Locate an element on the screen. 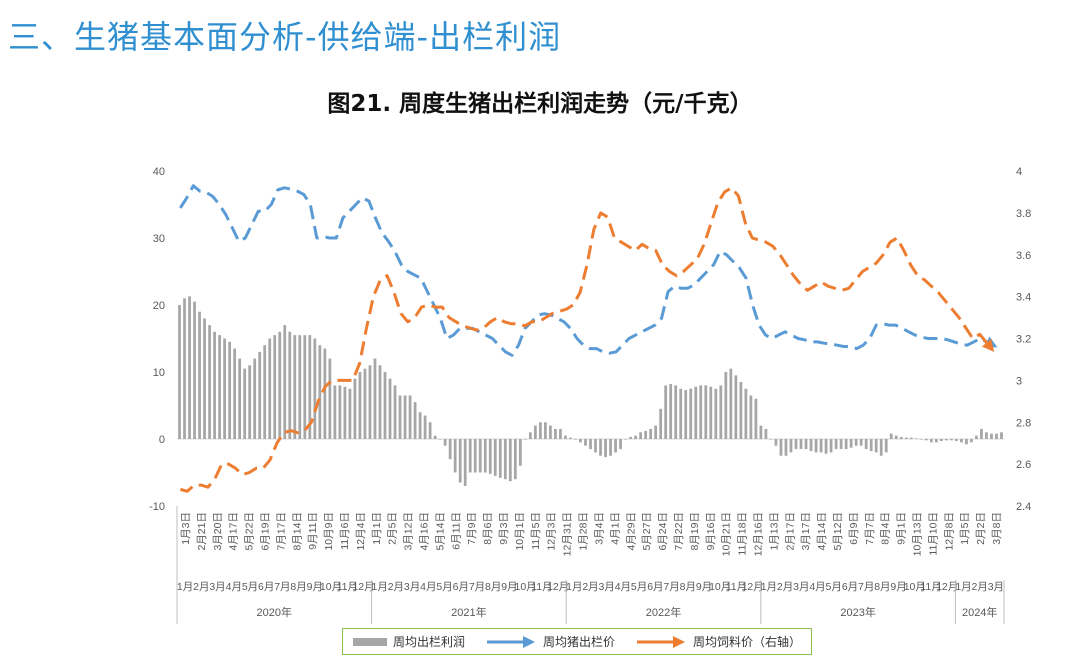 This screenshot has width=1080, height=669. week-tick-label: 10月9日 is located at coordinates (329, 531).